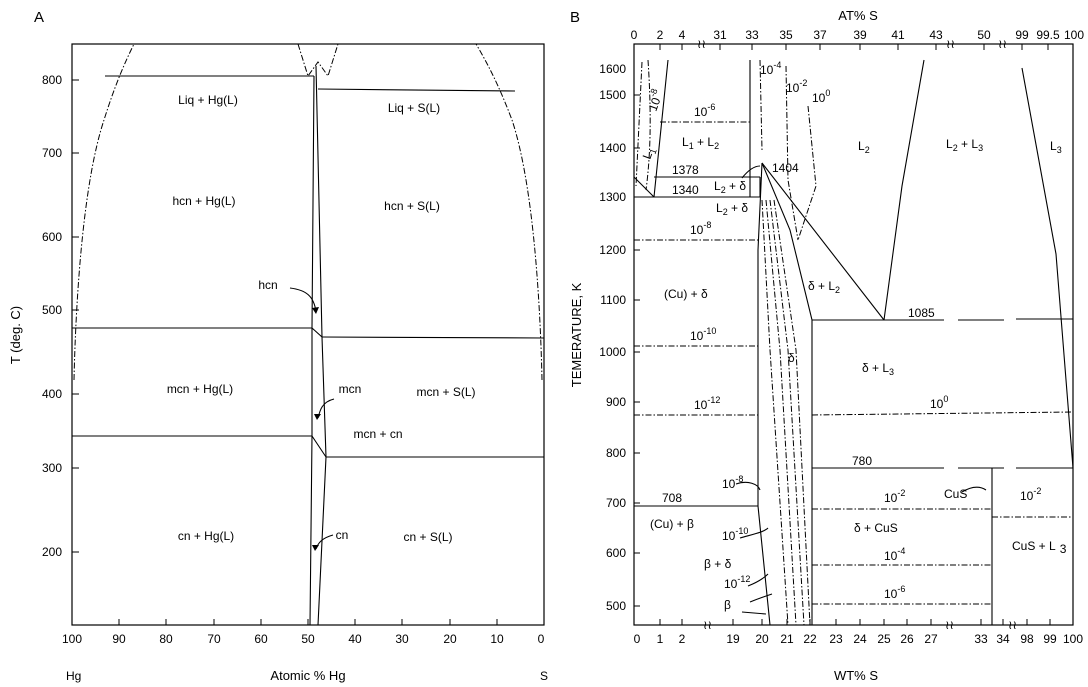  I want to click on a-cn-arrow, so click(324, 542).